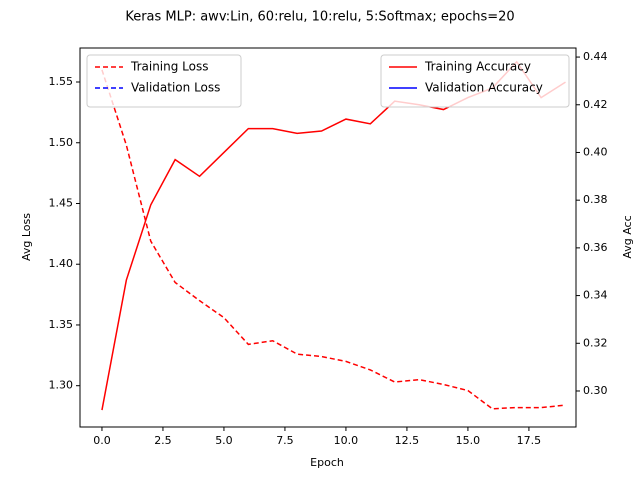 The width and height of the screenshot is (640, 480). I want to click on y-tick-label: 1.55, so click(61, 81).